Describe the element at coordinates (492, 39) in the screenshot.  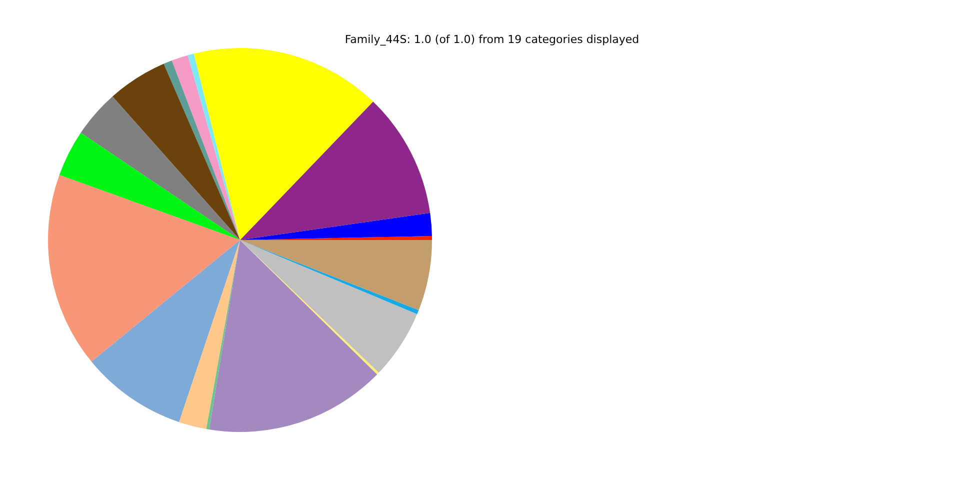
I see `text: Family_44S: 1.0 (of 1.0) from 19 categories displayed` at that location.